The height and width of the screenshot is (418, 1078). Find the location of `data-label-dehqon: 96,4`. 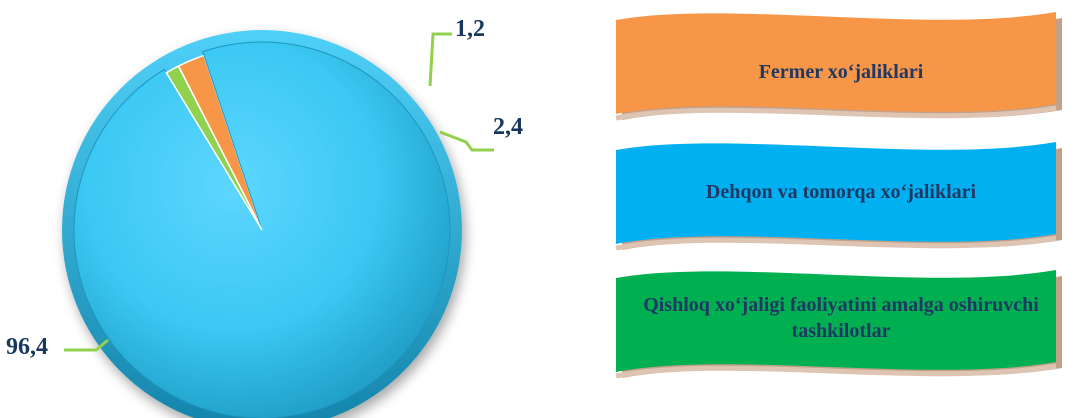

data-label-dehqon: 96,4 is located at coordinates (27, 347).